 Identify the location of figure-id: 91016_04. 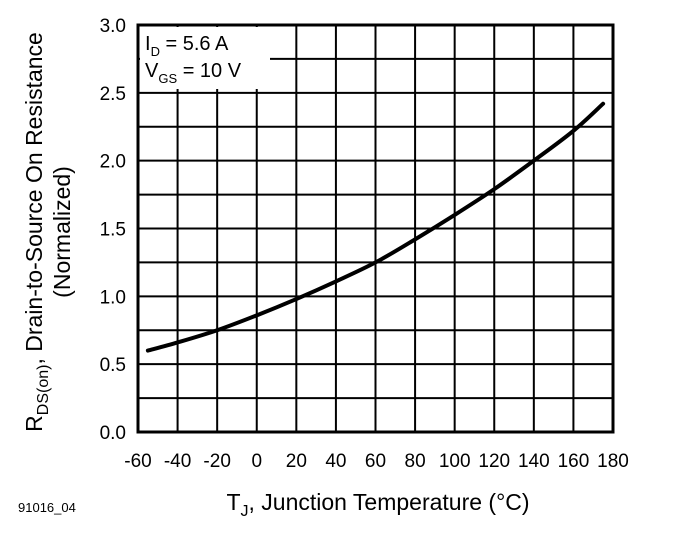
(47, 507).